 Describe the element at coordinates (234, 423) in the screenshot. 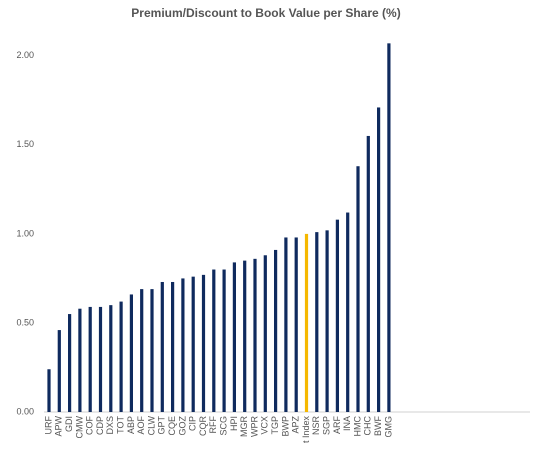

I see `x-tick-label: HPI` at that location.